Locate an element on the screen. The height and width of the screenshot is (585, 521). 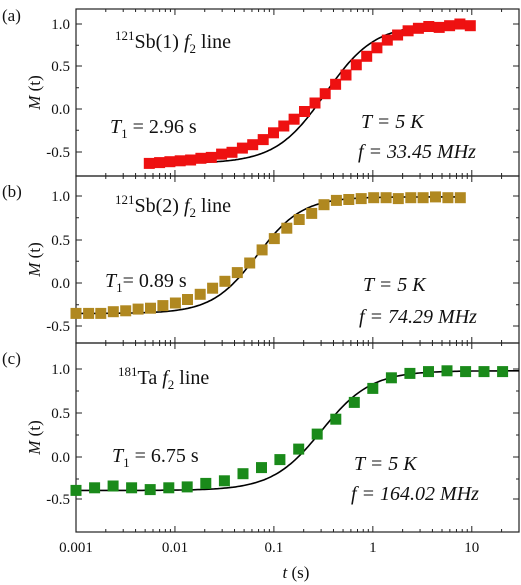
isotope-mass: 121 is located at coordinates (125, 199).